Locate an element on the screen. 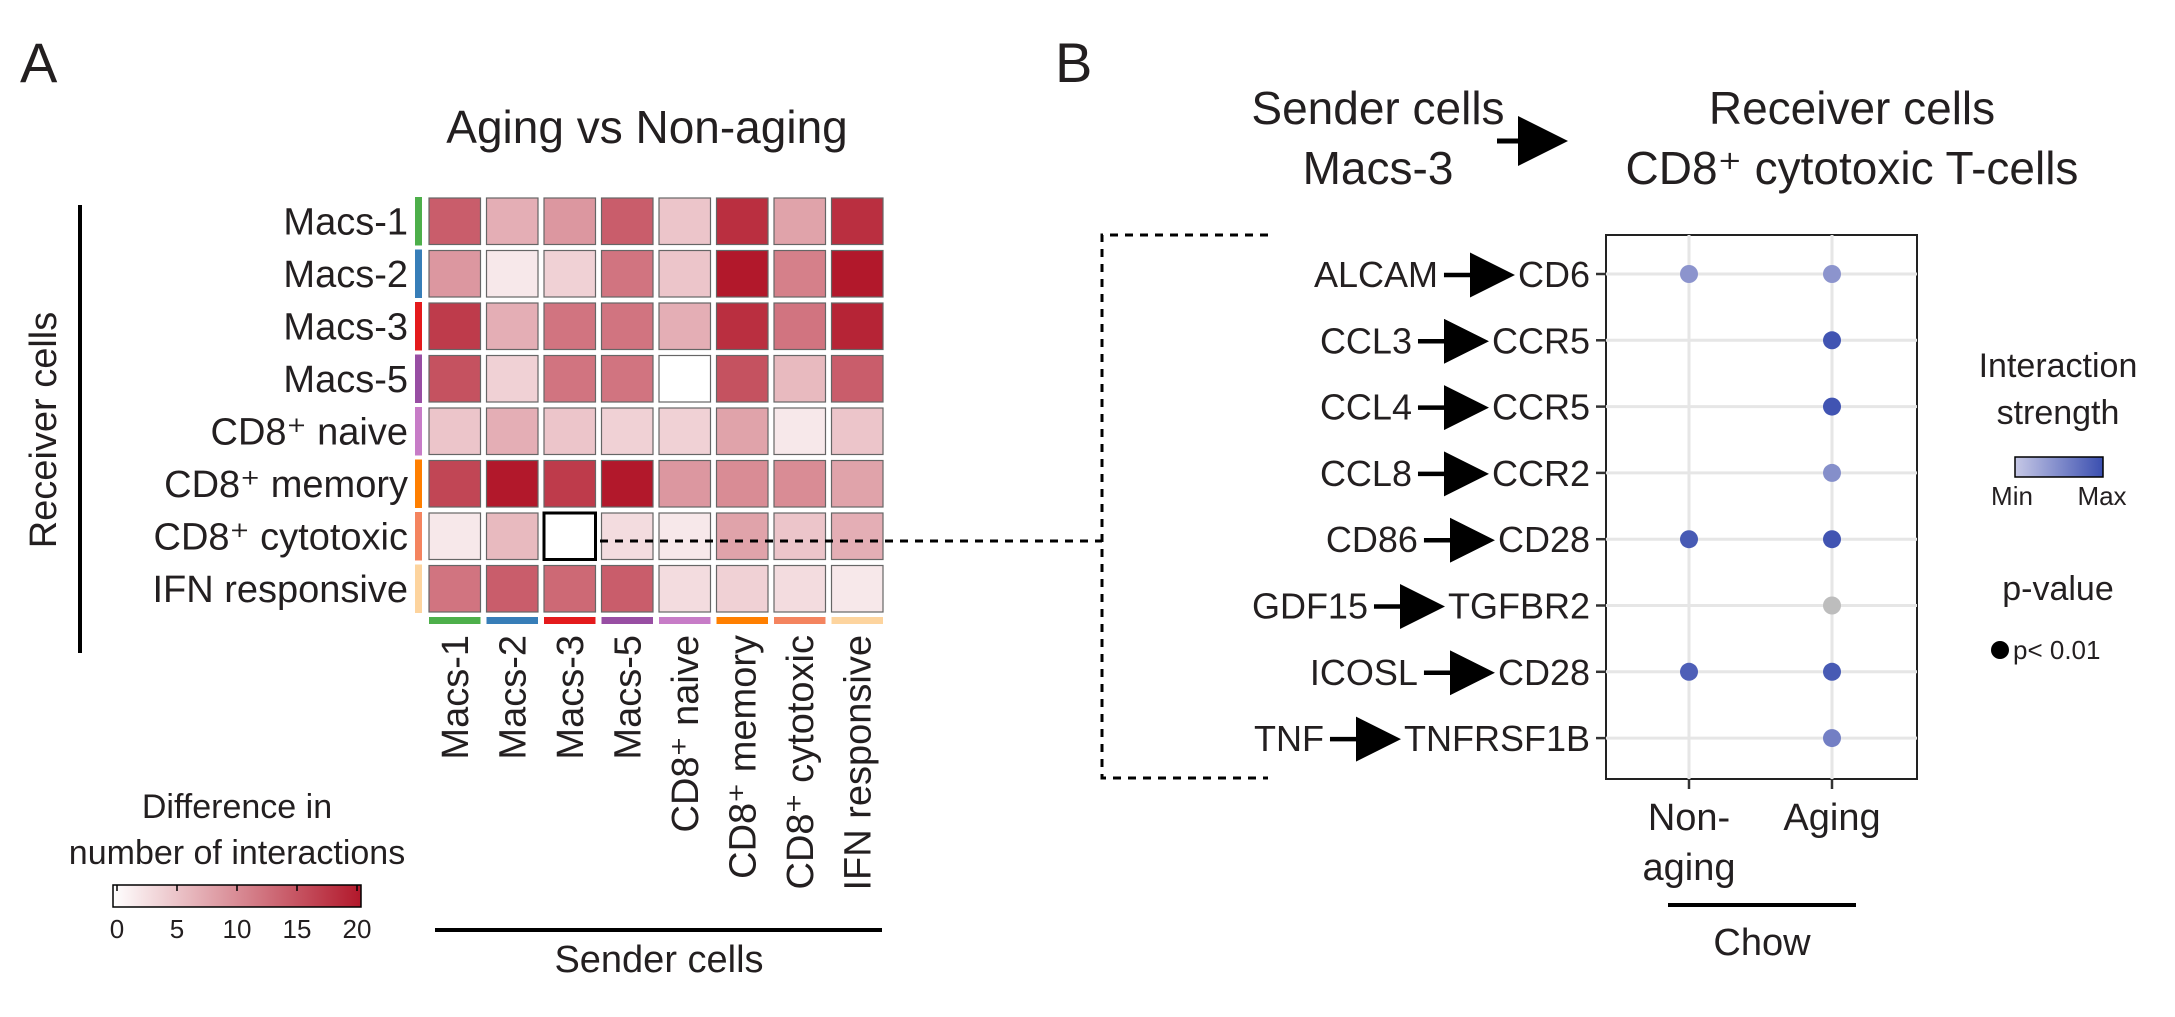 The height and width of the screenshot is (1017, 2175). heat-legend-tick-label: 15 is located at coordinates (297, 929).